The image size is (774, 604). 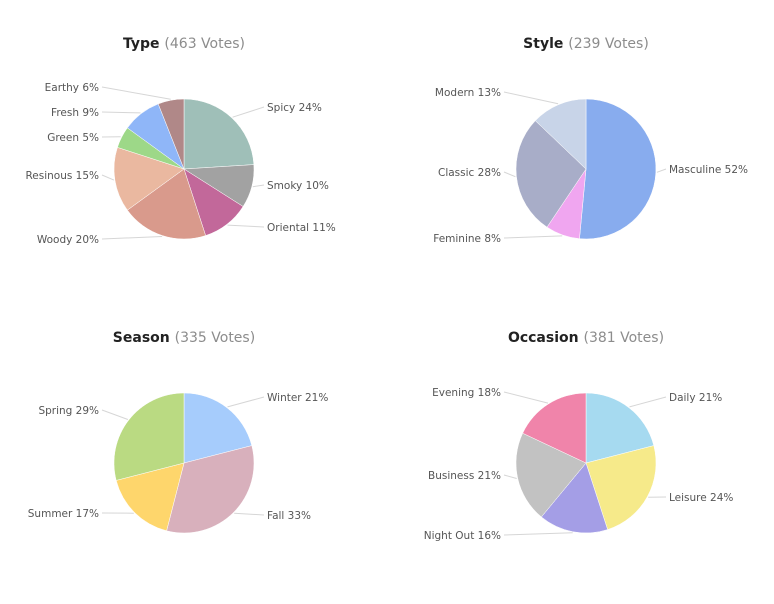 What do you see at coordinates (73, 138) in the screenshot?
I see `slice-label-green: Green 5%` at bounding box center [73, 138].